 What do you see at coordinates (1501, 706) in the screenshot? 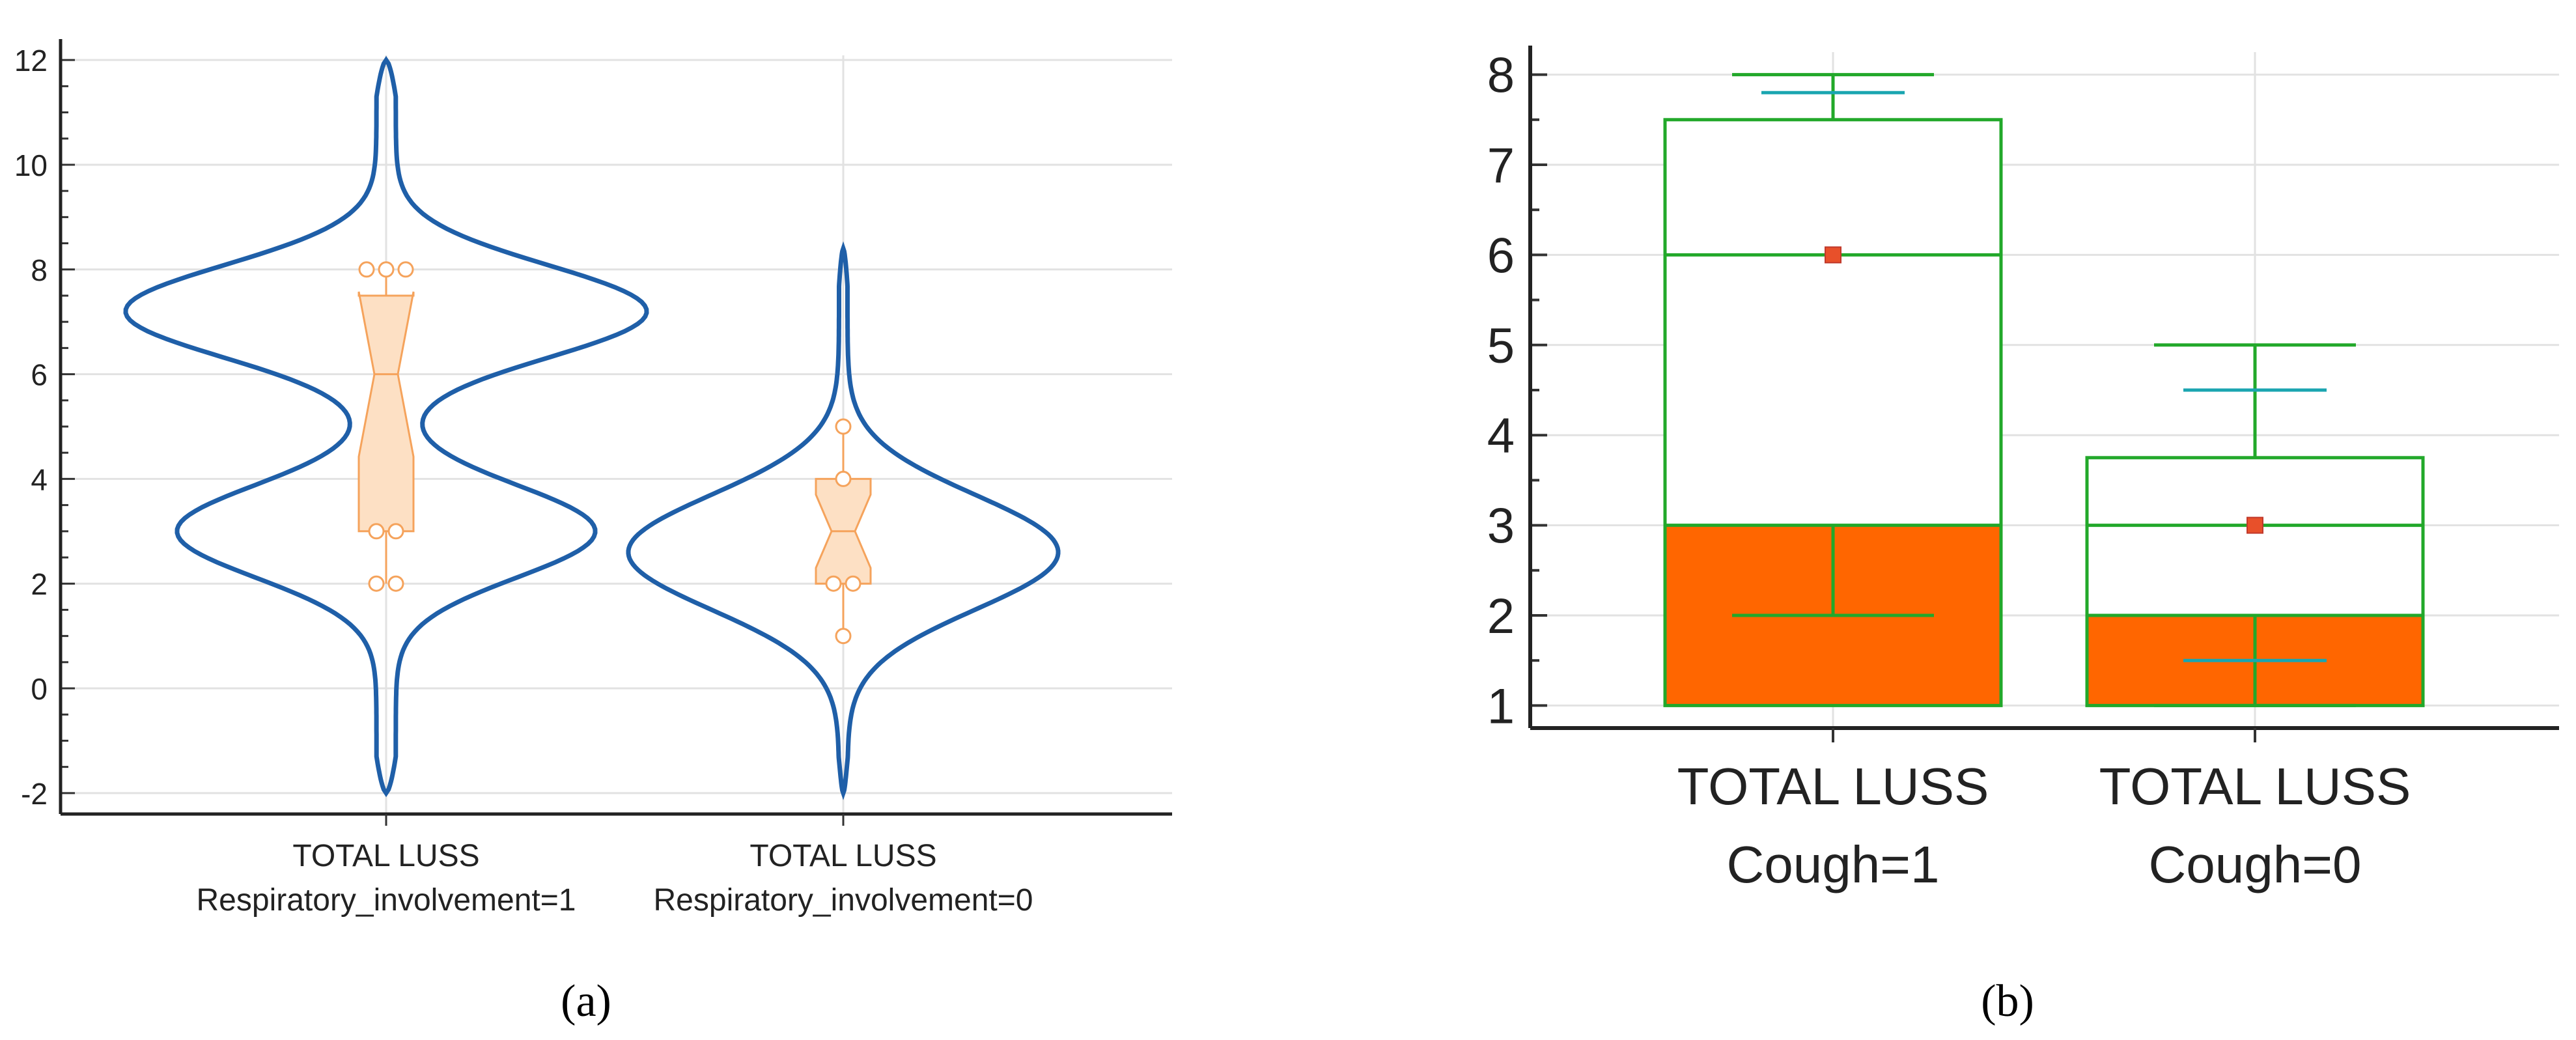
I see `y-tick-label: 1` at bounding box center [1501, 706].